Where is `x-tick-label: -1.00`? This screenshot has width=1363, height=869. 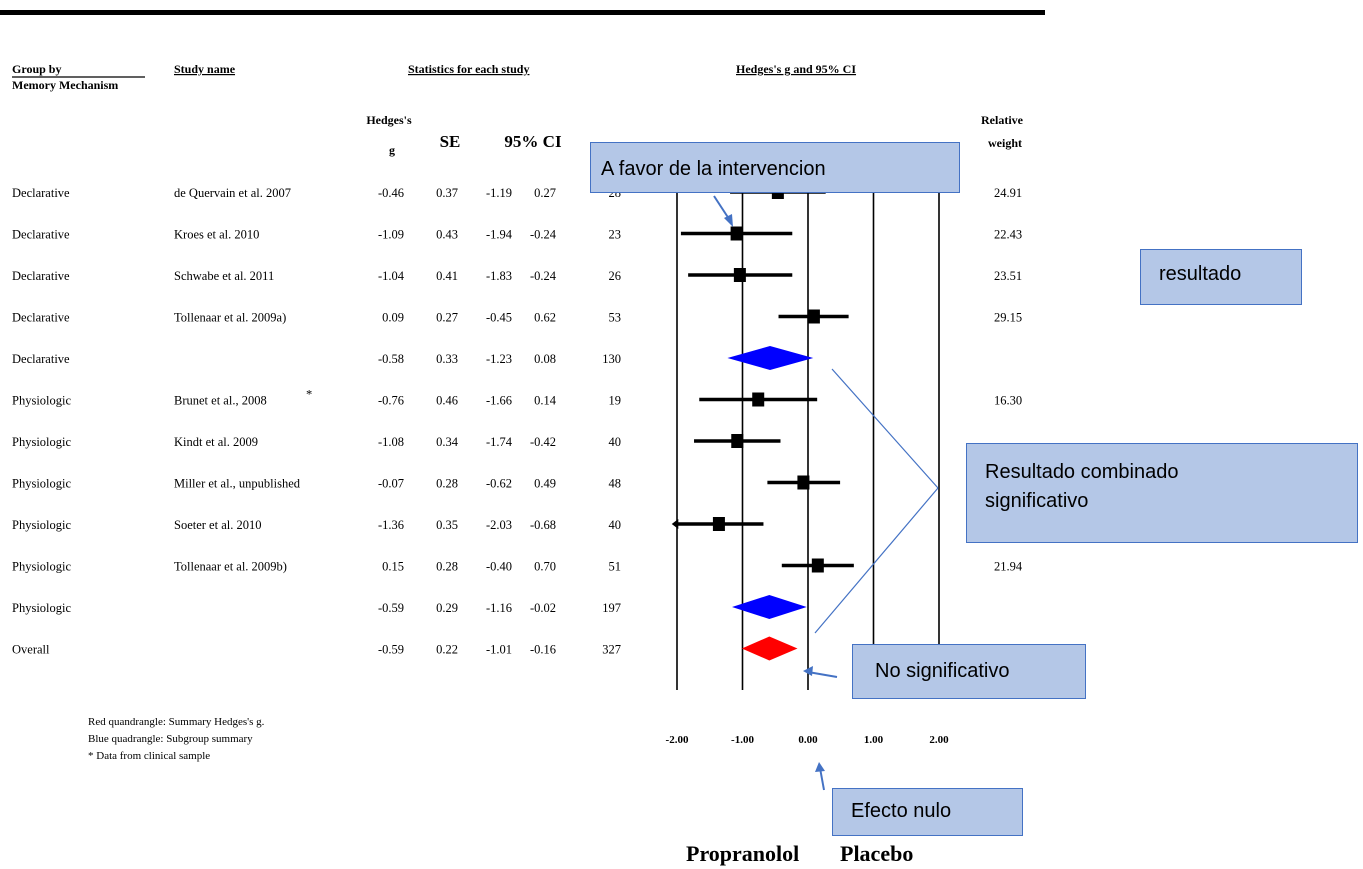
x-tick-label: -1.00 is located at coordinates (742, 740).